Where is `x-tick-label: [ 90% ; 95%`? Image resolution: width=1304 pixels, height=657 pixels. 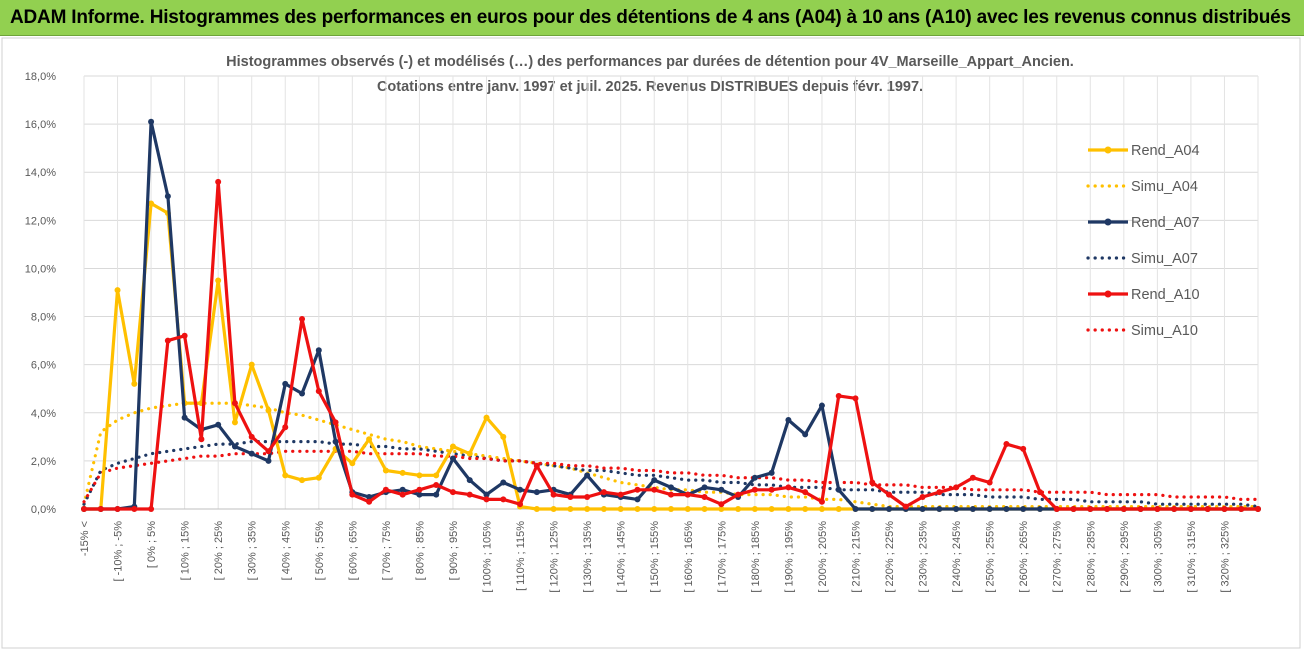
x-tick-label: [ 90% ; 95% is located at coordinates (454, 551).